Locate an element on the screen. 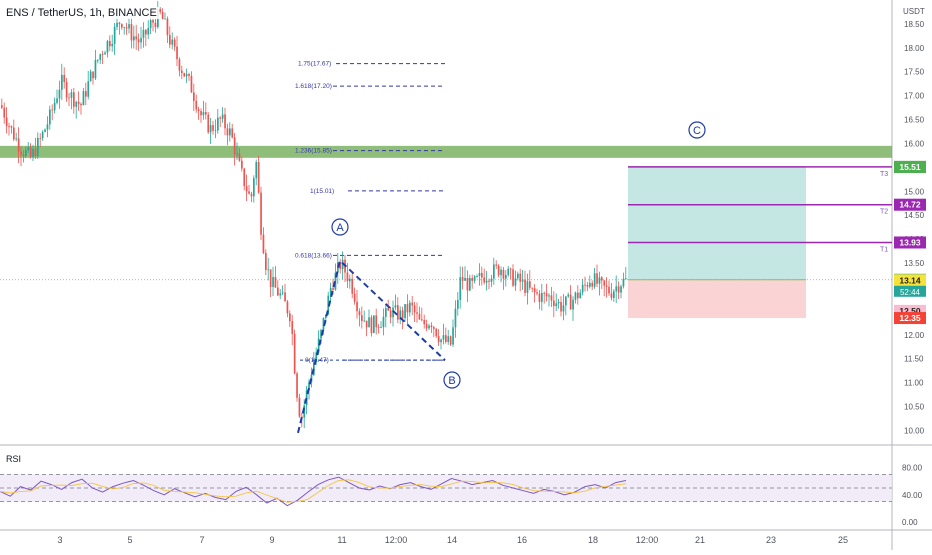 This screenshot has height=555, width=932. target-label: T3 is located at coordinates (884, 174).